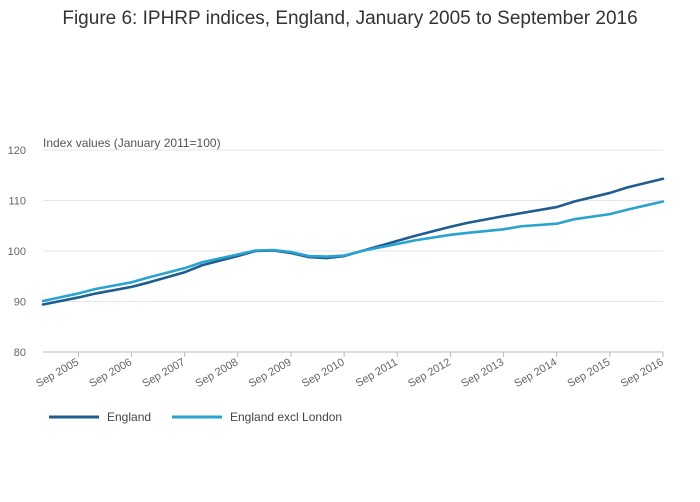 The image size is (700, 502). What do you see at coordinates (589, 373) in the screenshot?
I see `x-tick-label: Sep 2015` at bounding box center [589, 373].